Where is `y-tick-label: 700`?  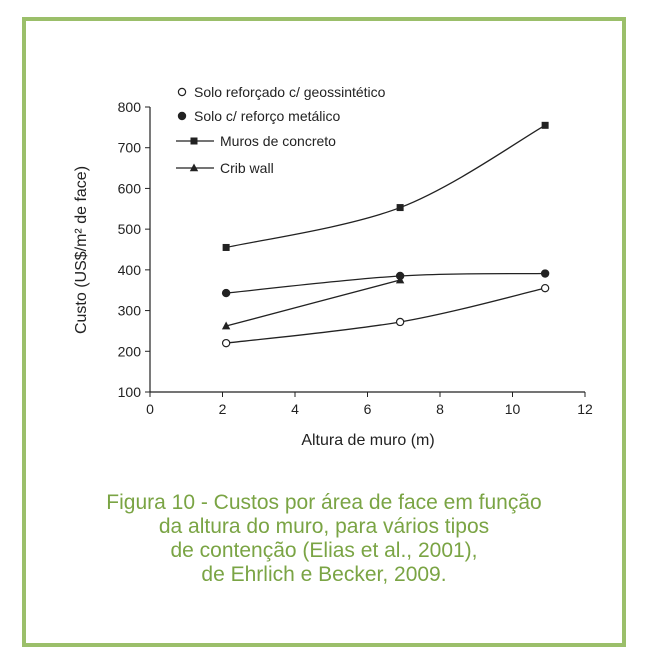 y-tick-label: 700 is located at coordinates (130, 148).